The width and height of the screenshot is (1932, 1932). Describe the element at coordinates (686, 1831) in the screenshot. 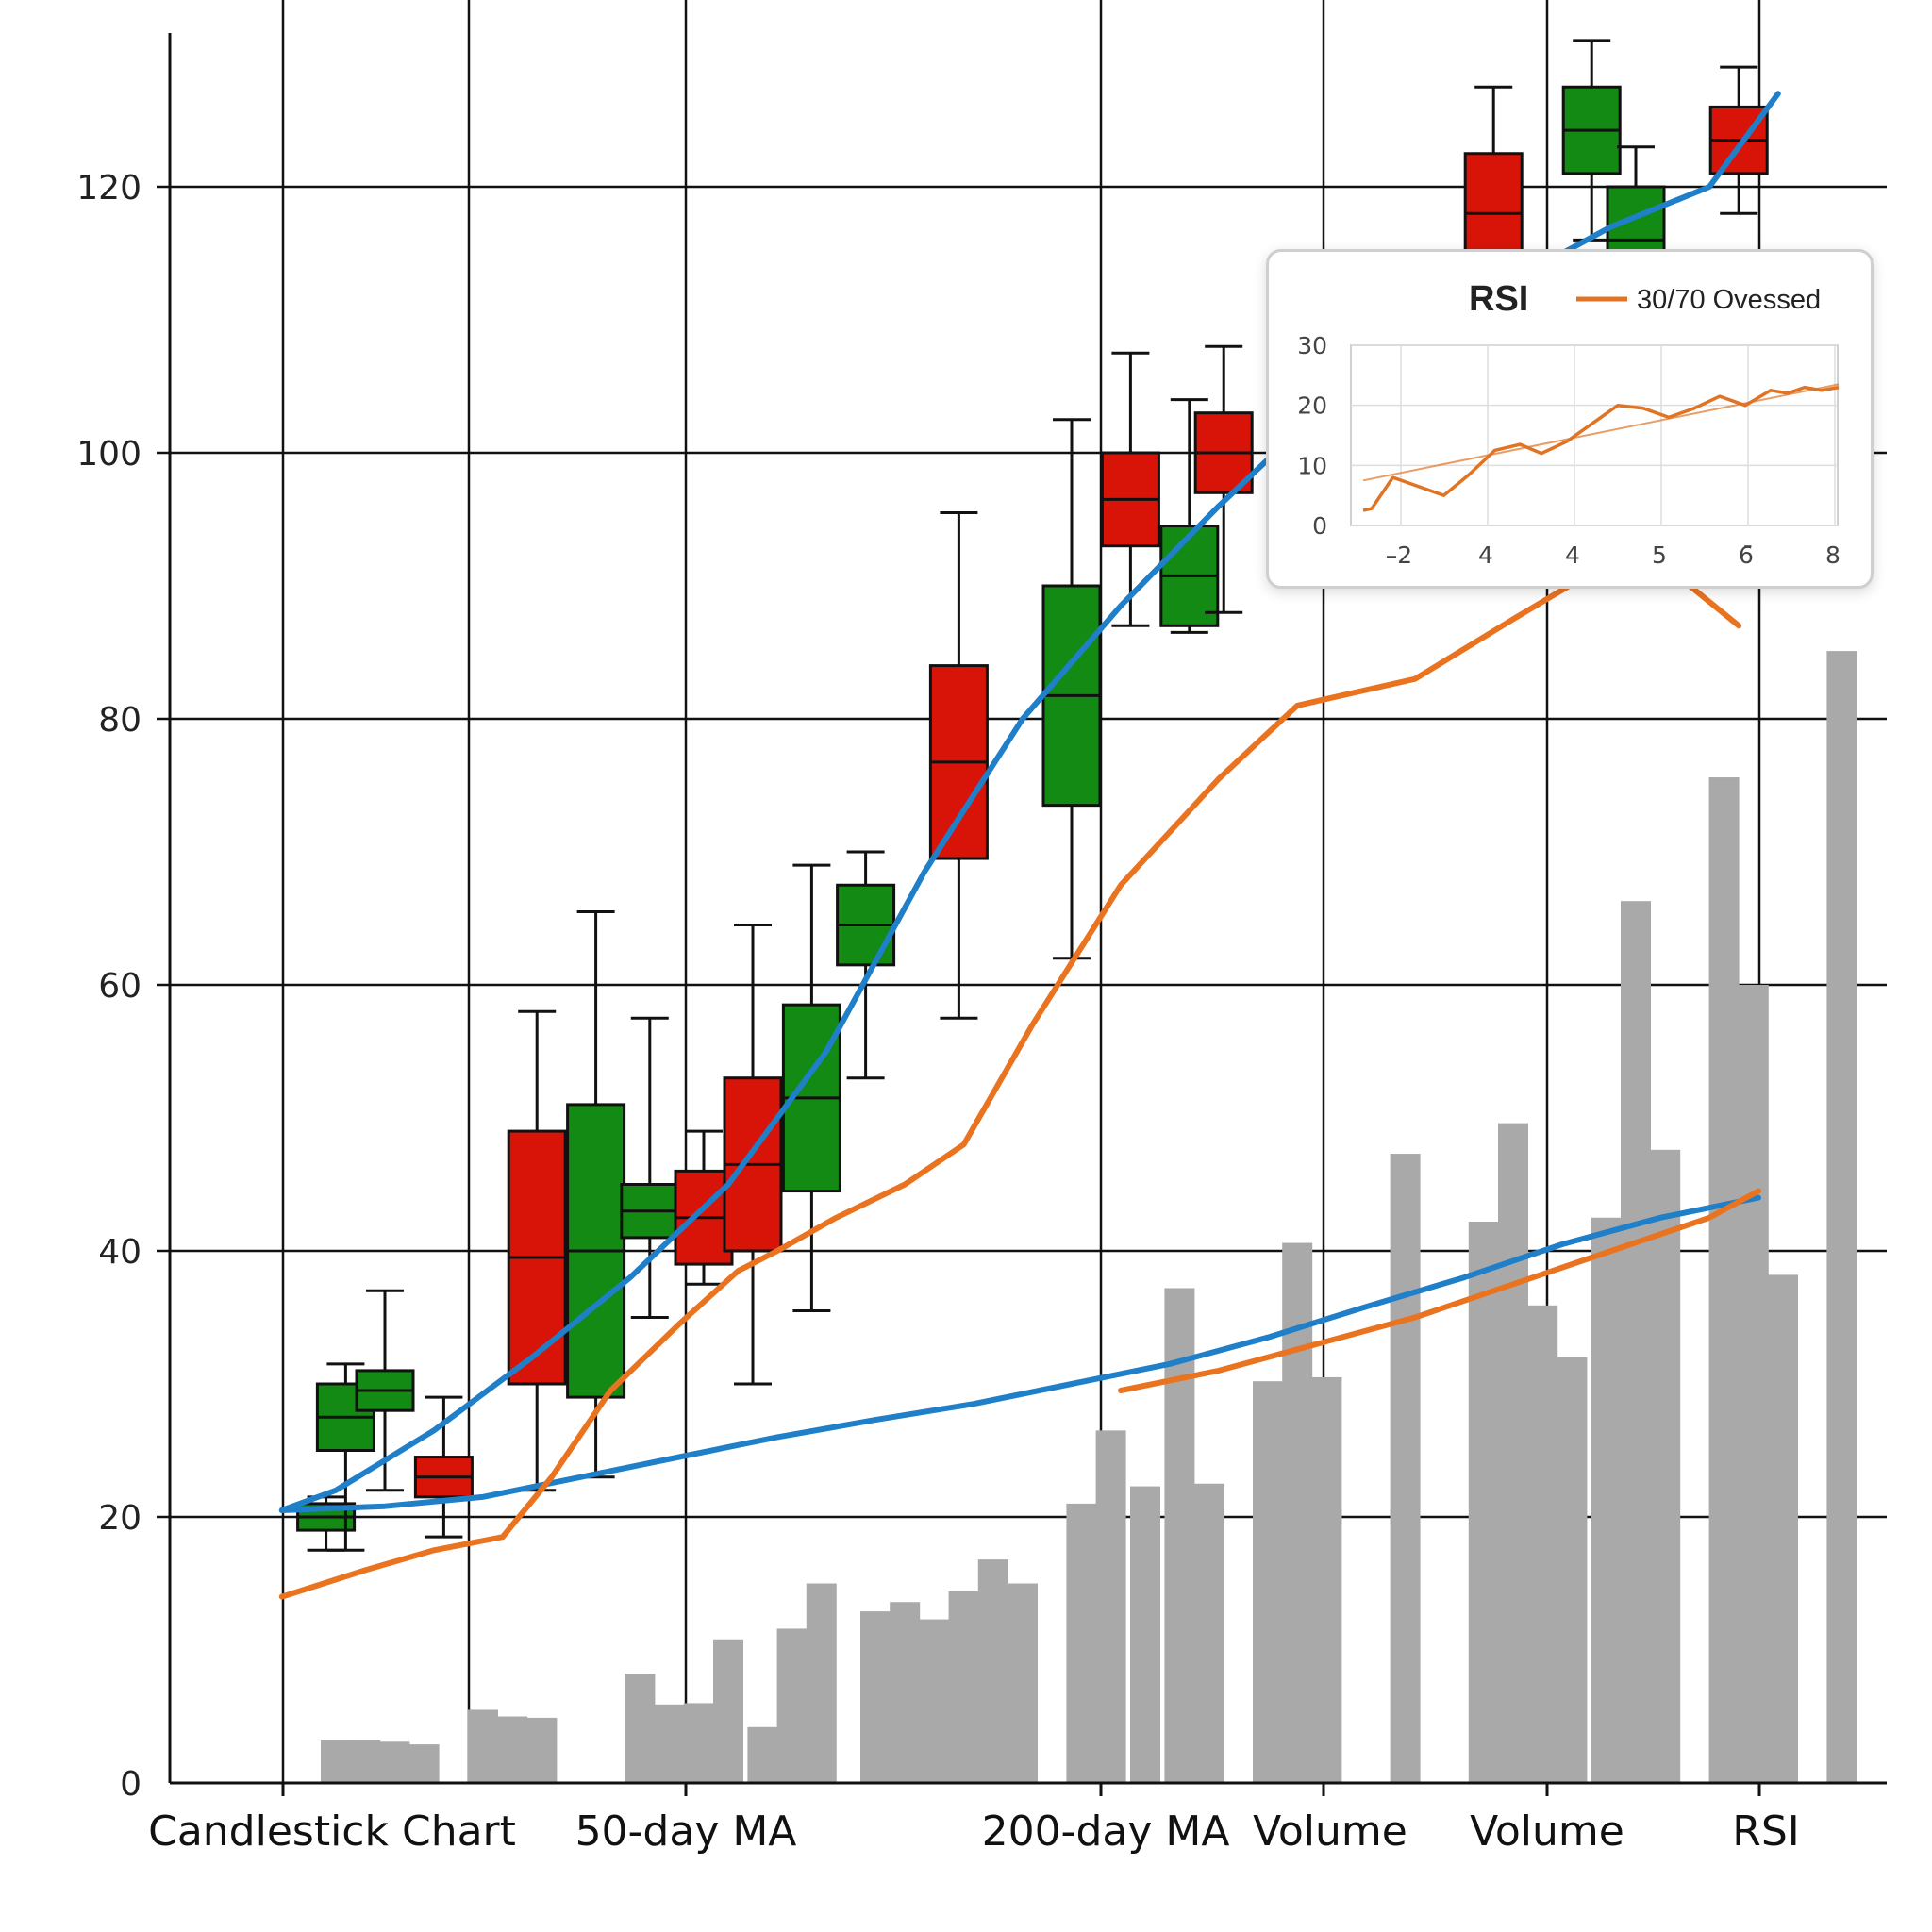

I see `x-axis-label: 50-day MA` at that location.